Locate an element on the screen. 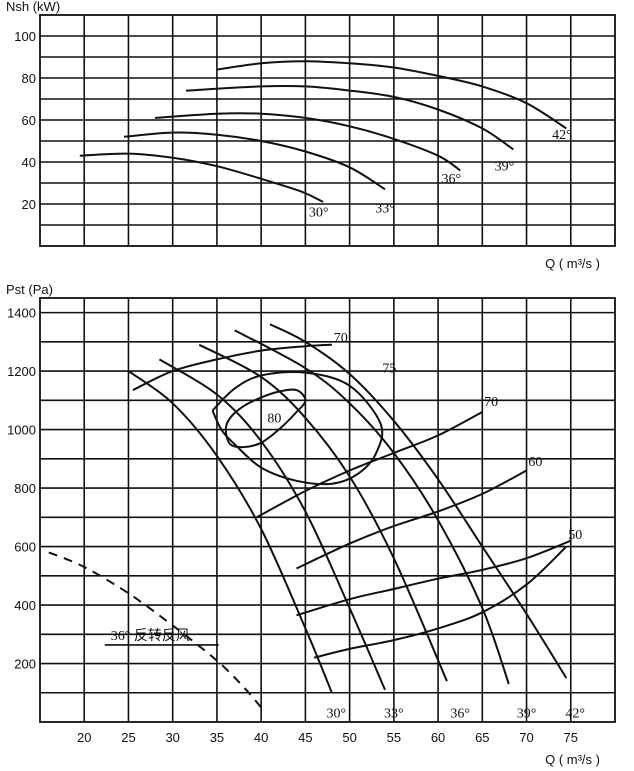 Image resolution: width=634 pixels, height=771 pixels. pressure-y-tick-label: 200 is located at coordinates (25, 664).